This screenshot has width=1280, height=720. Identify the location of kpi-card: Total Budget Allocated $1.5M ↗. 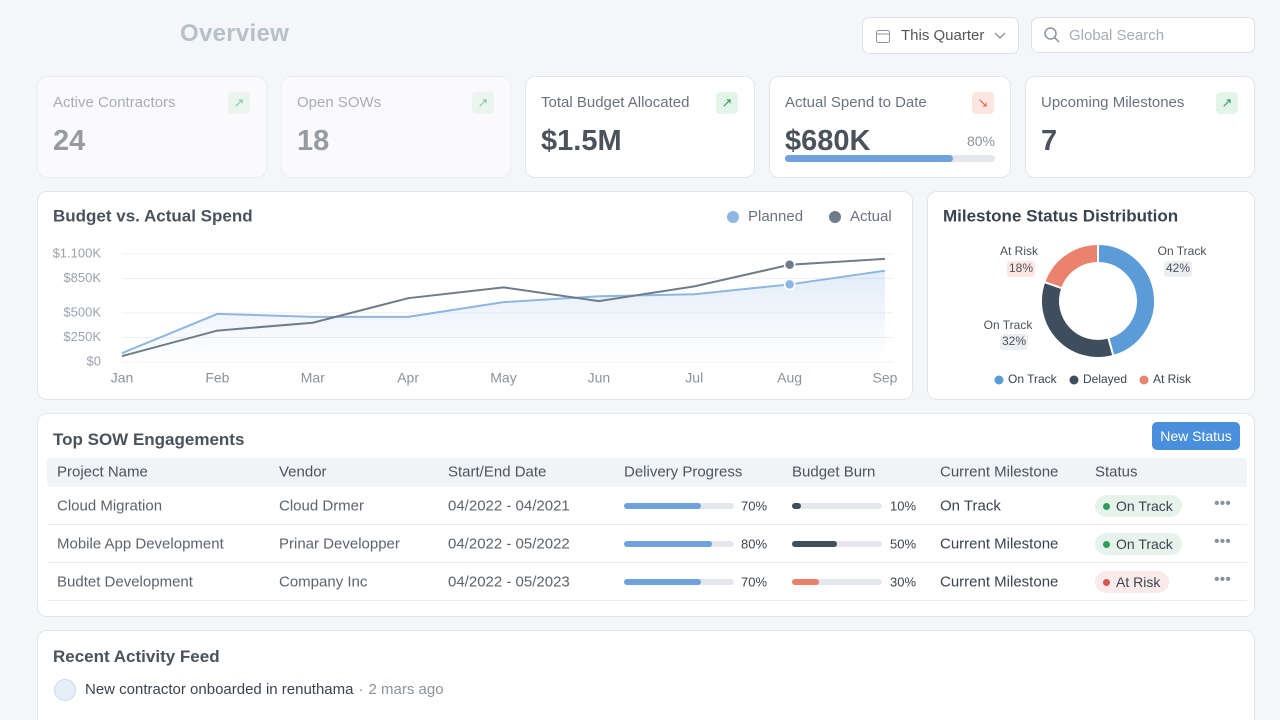
(640, 127).